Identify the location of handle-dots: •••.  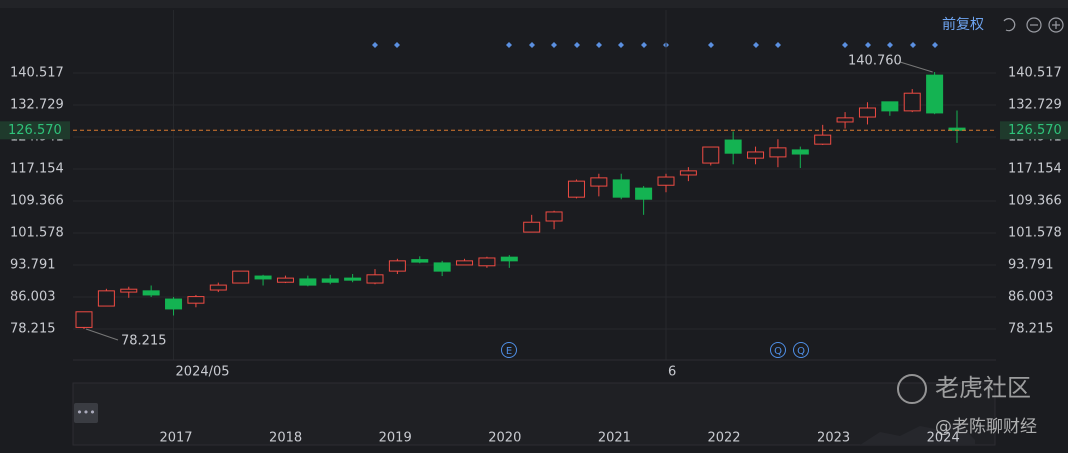
(85, 412).